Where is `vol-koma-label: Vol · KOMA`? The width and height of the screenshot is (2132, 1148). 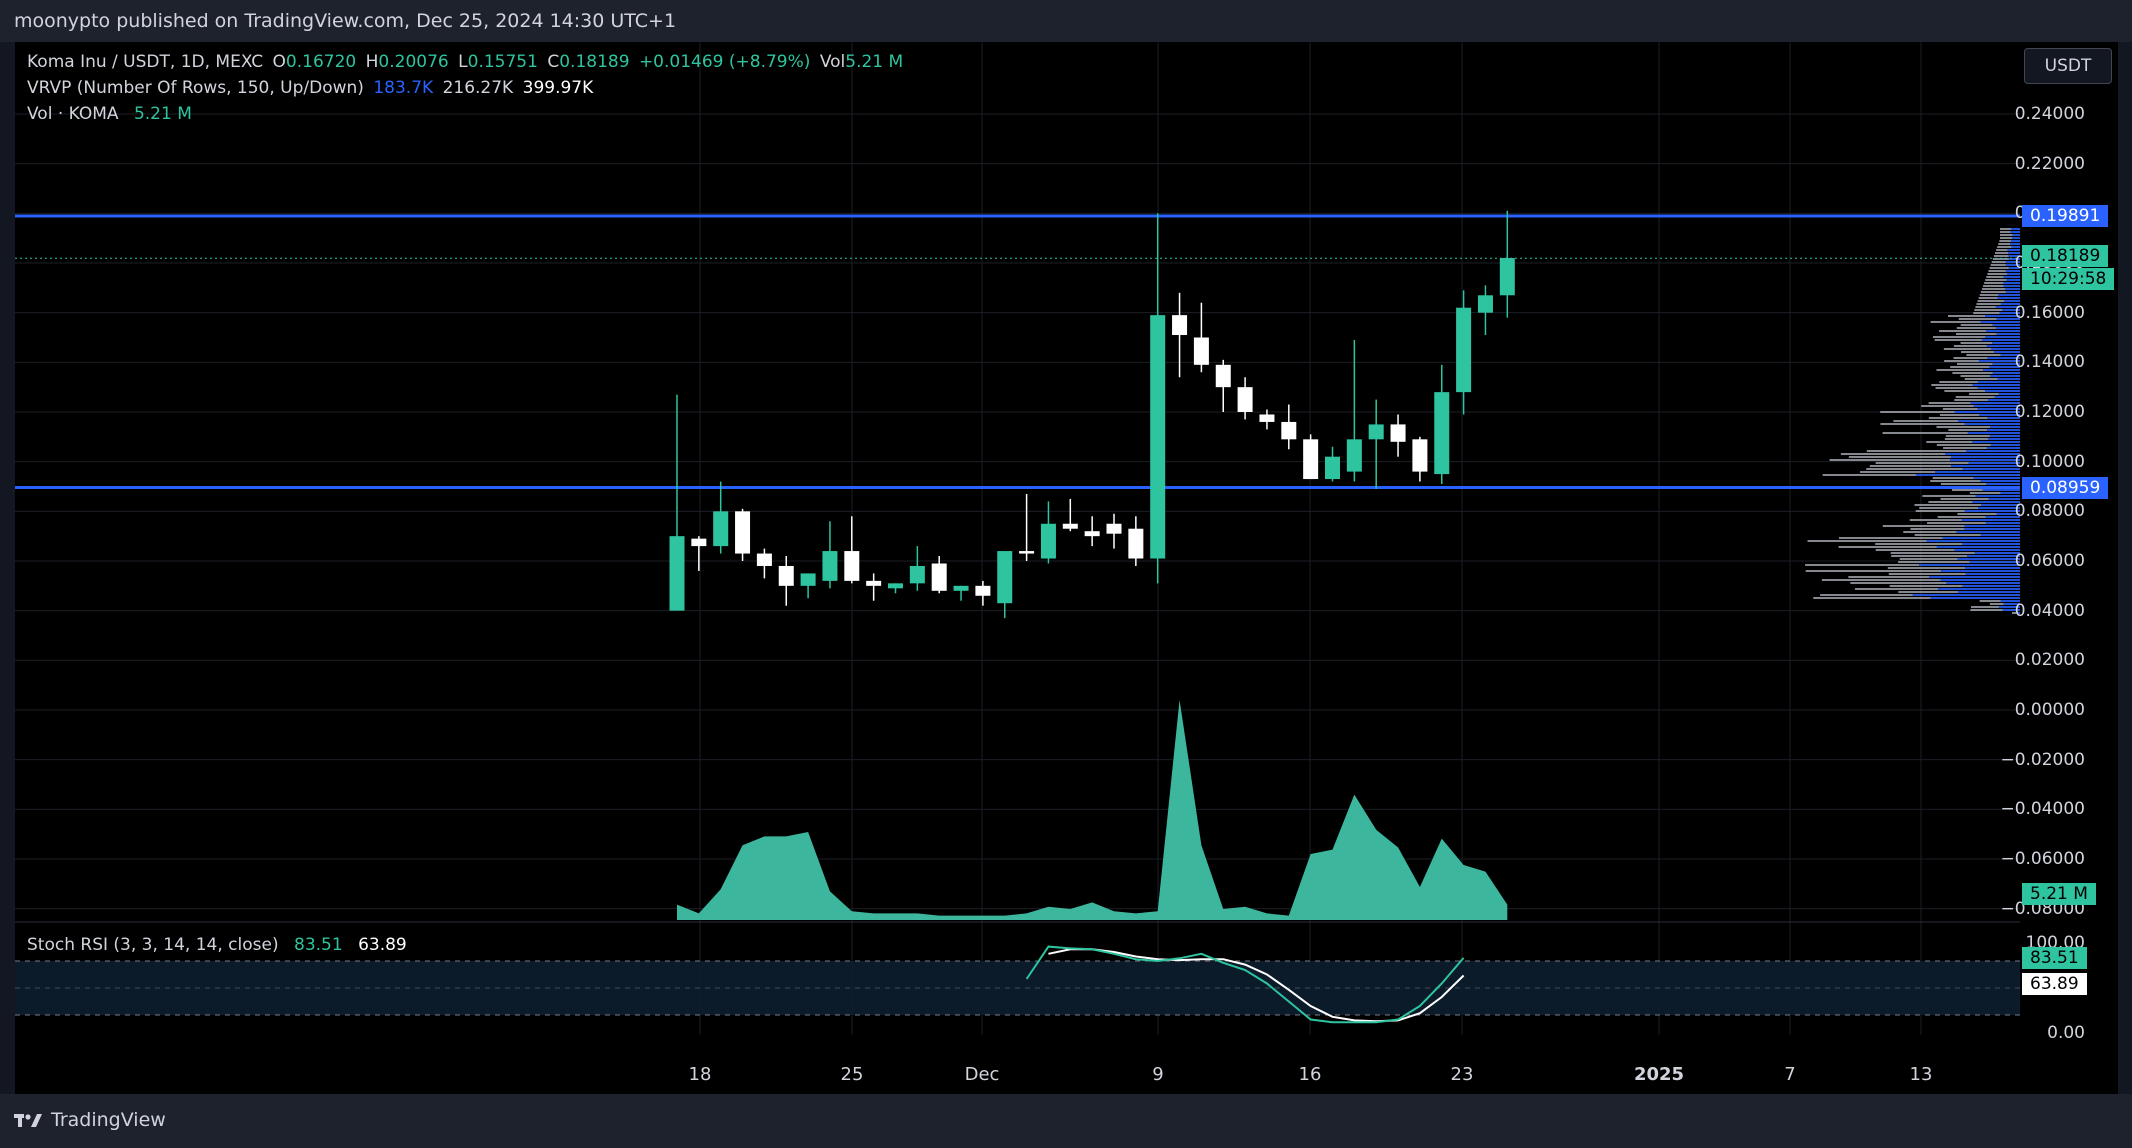 vol-koma-label: Vol · KOMA is located at coordinates (73, 114).